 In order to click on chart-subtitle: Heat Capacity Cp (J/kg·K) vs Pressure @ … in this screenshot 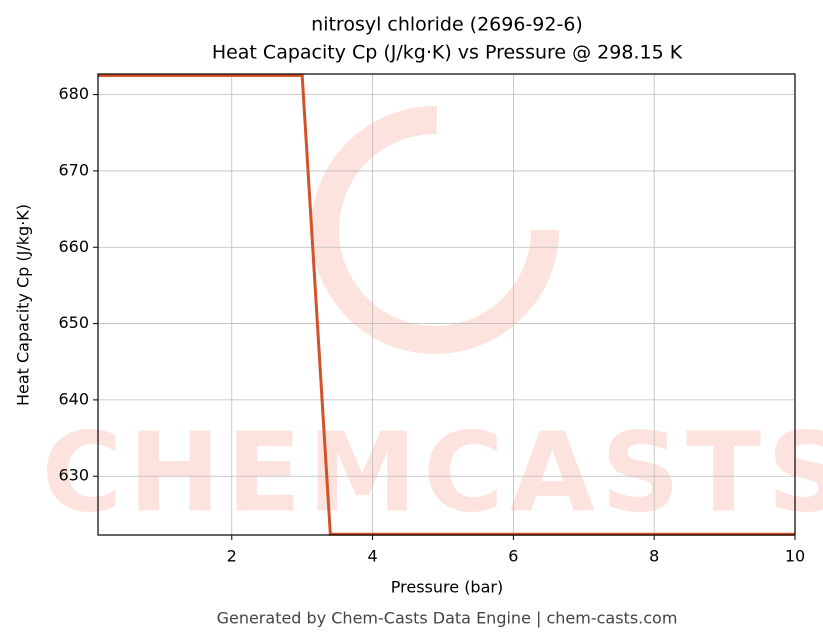, I will do `click(447, 53)`.